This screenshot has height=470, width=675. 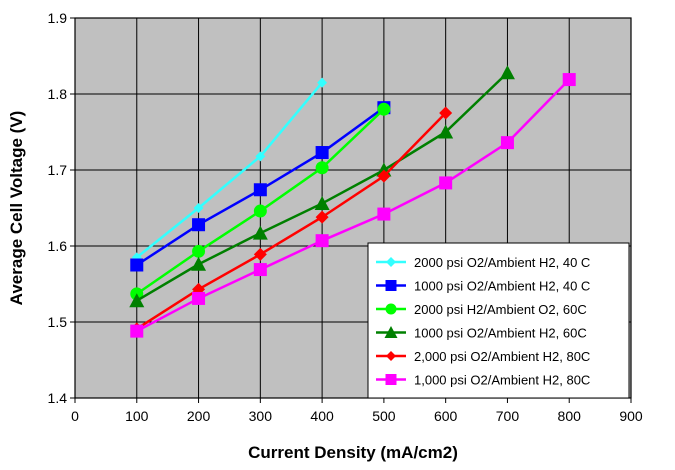 What do you see at coordinates (58, 94) in the screenshot?
I see `y-tick-label: 1.8` at bounding box center [58, 94].